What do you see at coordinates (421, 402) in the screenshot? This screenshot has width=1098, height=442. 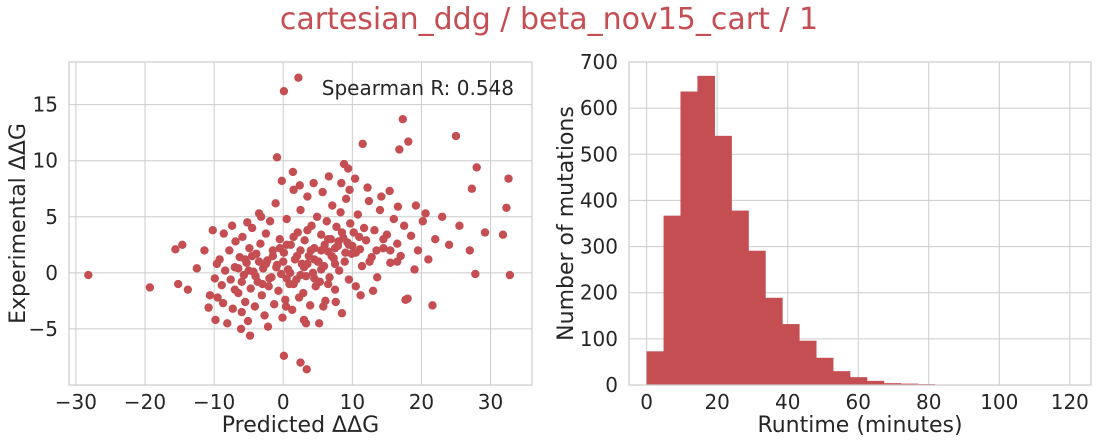 I see `scatter-x-tick-label: 20` at bounding box center [421, 402].